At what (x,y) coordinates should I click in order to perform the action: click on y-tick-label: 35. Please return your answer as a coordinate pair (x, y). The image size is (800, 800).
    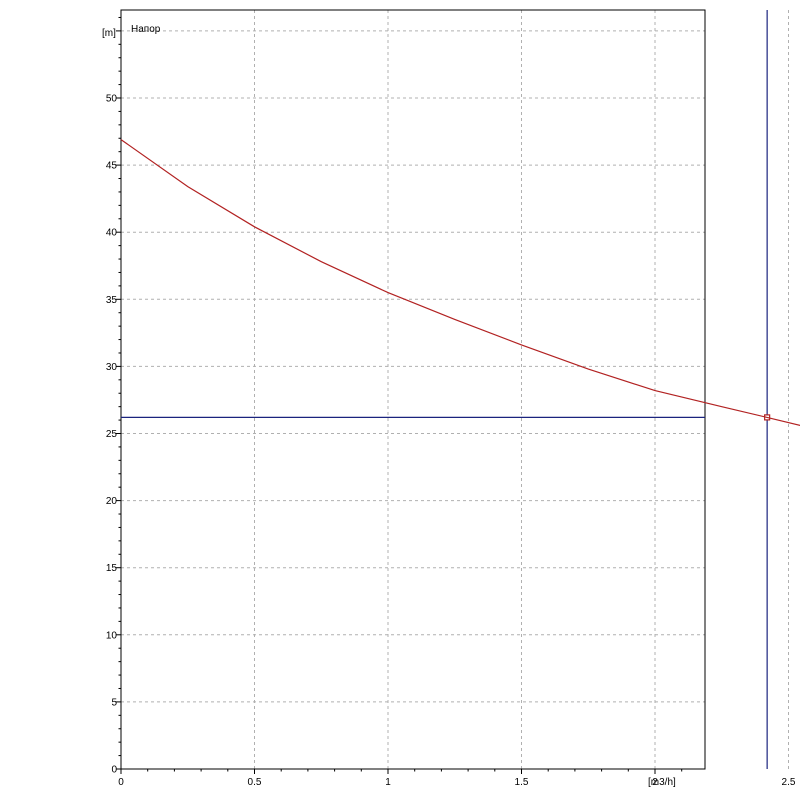
    Looking at the image, I should click on (112, 300).